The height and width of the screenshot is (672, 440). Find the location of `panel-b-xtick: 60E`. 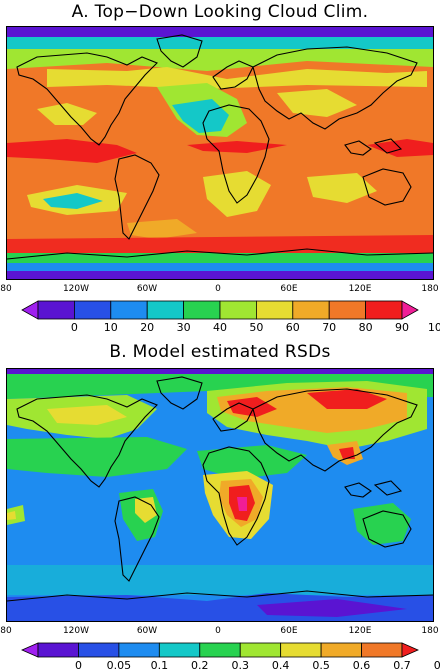

panel-b-xtick: 60E is located at coordinates (289, 631).